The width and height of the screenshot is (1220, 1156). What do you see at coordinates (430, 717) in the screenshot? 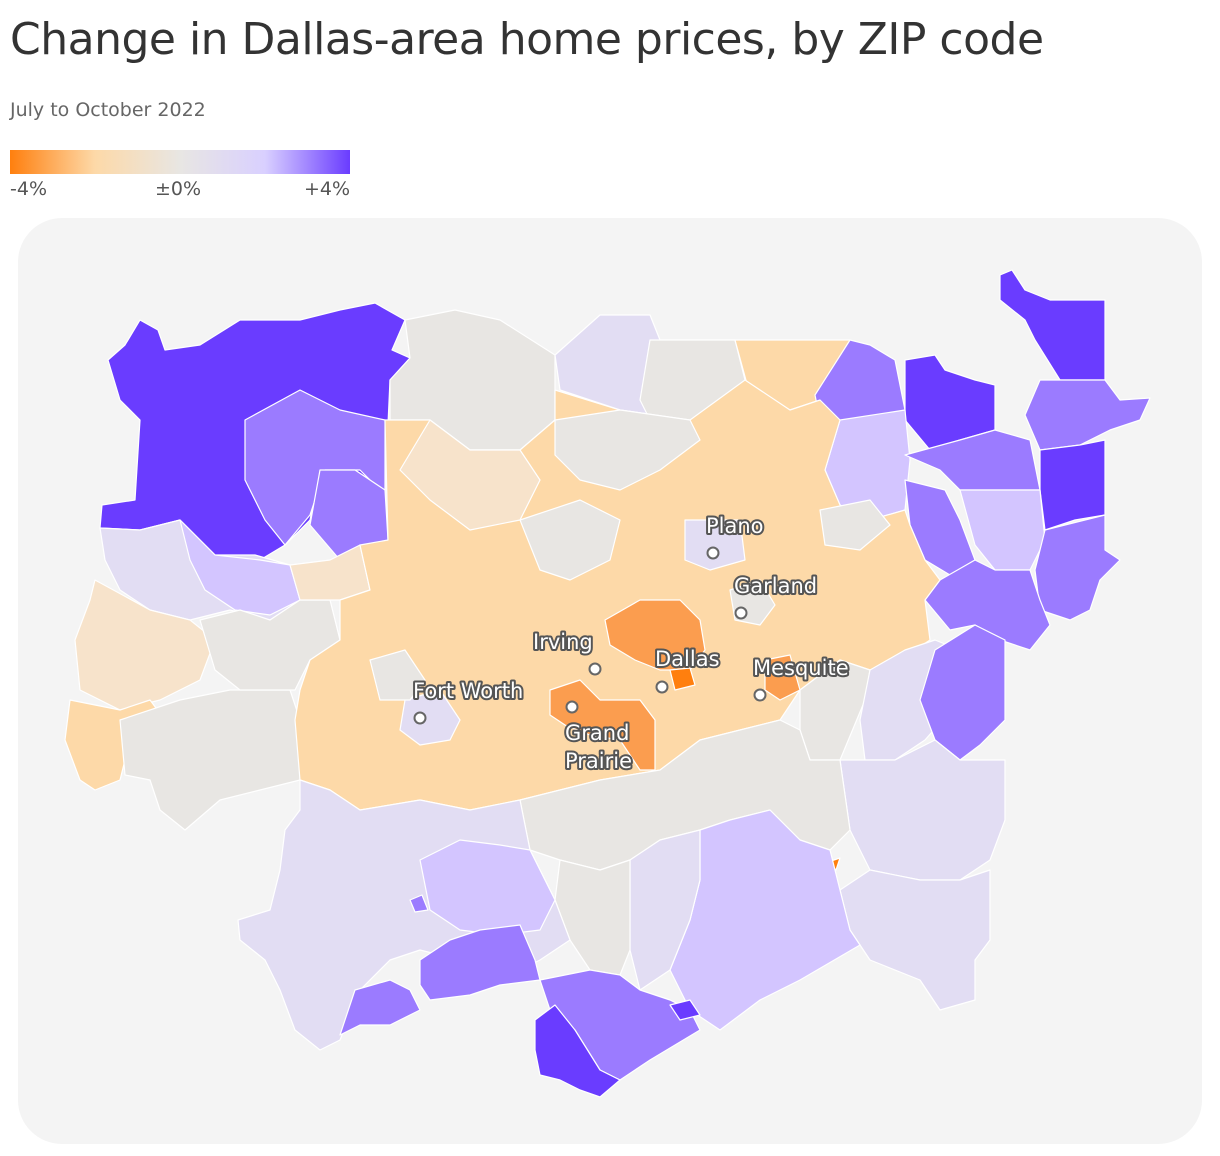
I see `zip-region-fw-pale-purple` at bounding box center [430, 717].